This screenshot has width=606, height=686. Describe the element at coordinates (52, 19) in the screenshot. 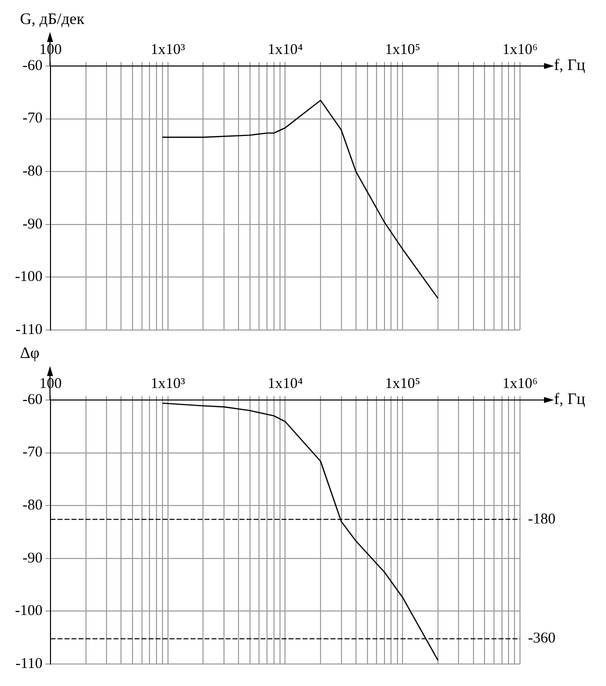

I see `y-axis-title: G, дБ/дек` at that location.